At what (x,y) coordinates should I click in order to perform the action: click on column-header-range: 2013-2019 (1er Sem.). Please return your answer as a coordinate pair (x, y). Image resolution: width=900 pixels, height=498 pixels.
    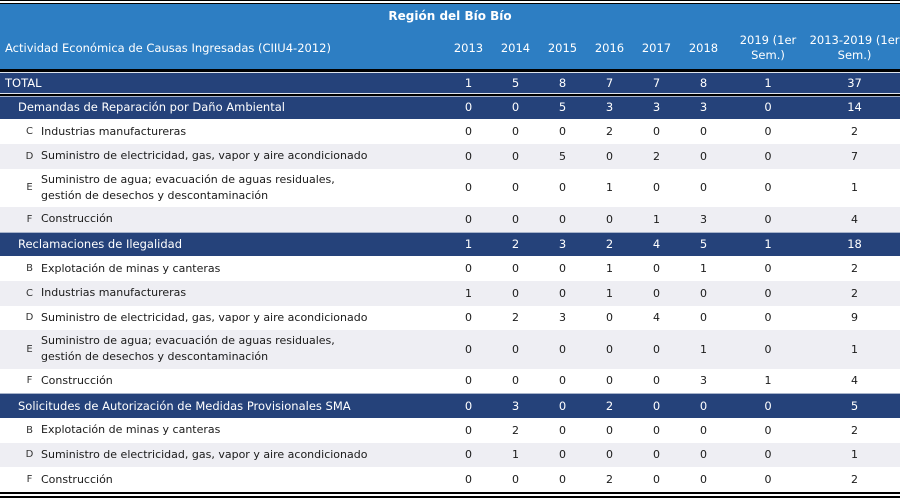
    Looking at the image, I should click on (854, 49).